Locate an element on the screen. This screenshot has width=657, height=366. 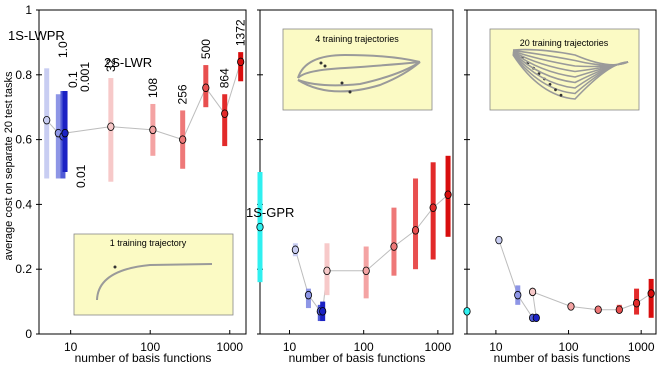
lwpr-point-label: 0.01 is located at coordinates (81, 176).